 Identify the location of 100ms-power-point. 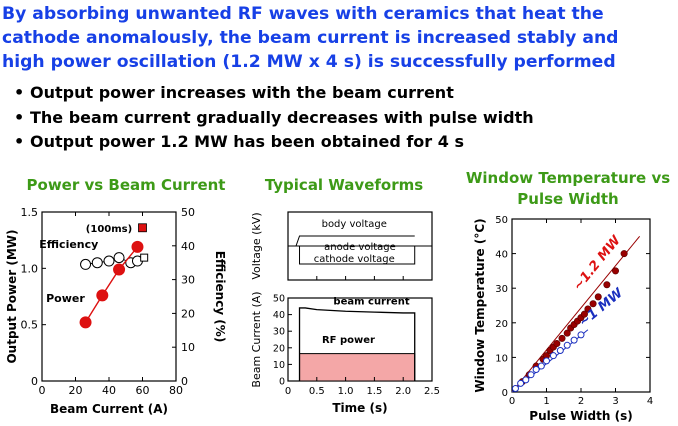
(142, 228).